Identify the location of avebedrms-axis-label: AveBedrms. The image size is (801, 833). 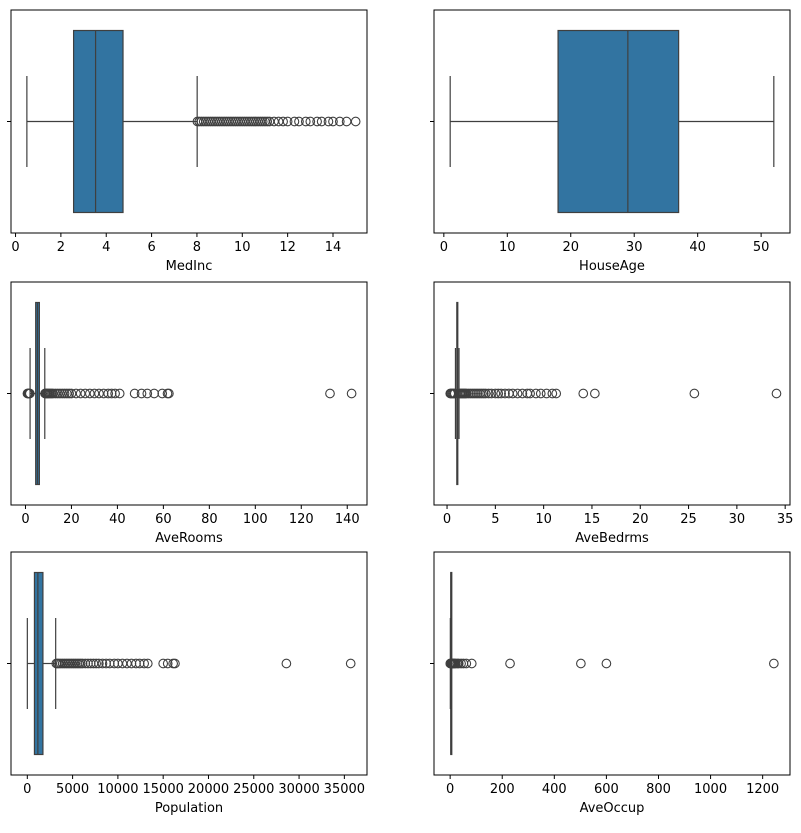
(612, 538).